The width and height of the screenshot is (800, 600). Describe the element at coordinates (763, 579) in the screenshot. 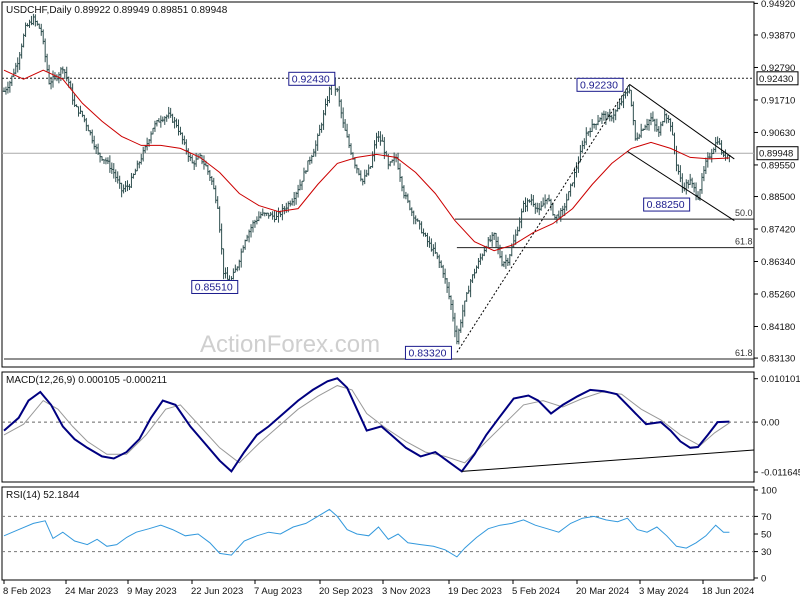

I see `y-tick-label: 0` at that location.